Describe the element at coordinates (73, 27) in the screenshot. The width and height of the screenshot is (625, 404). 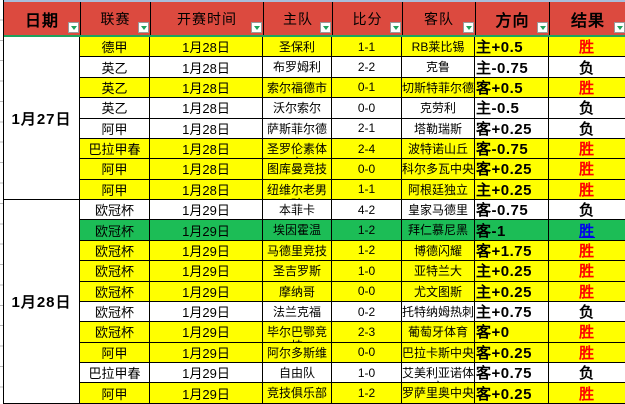
I see `filter-date-button` at that location.